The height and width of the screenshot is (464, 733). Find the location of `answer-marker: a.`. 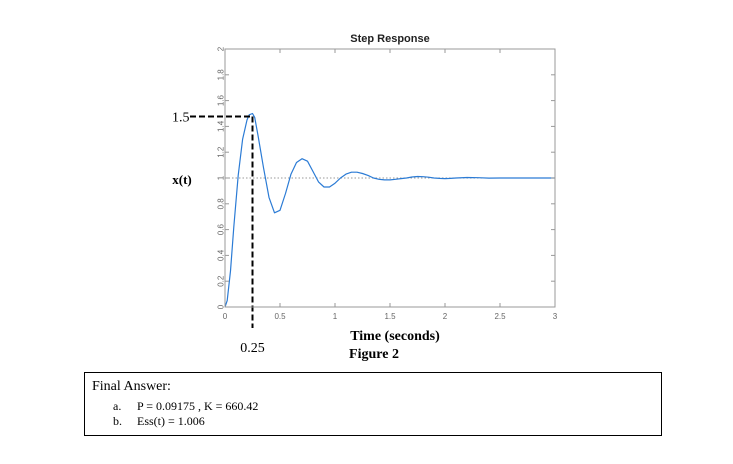

answer-marker: a. is located at coordinates (117, 406).